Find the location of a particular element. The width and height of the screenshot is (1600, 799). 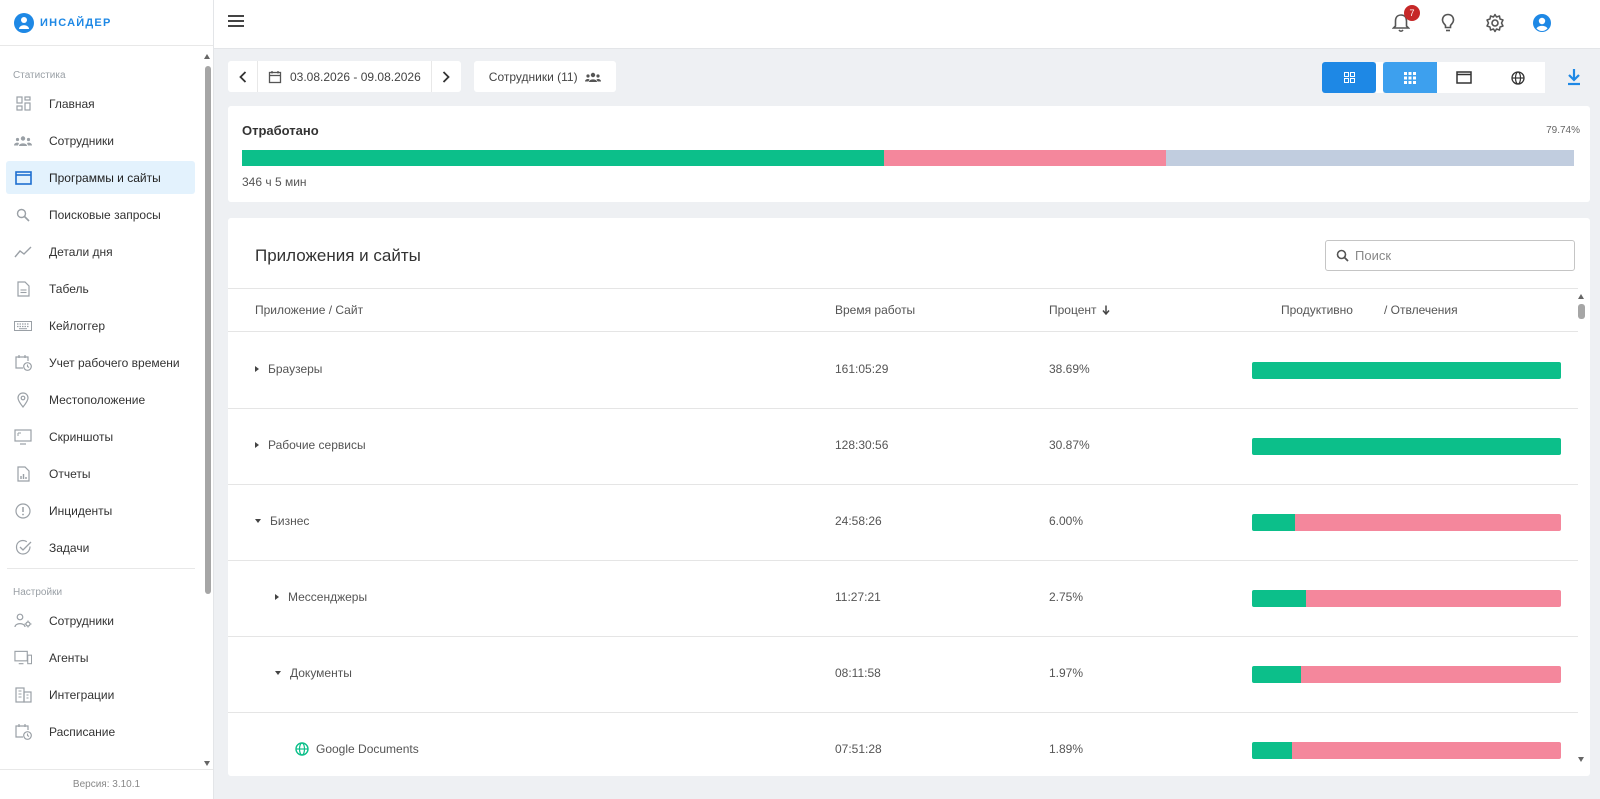

sidebar-item-trend: Детали дня is located at coordinates (100, 251).